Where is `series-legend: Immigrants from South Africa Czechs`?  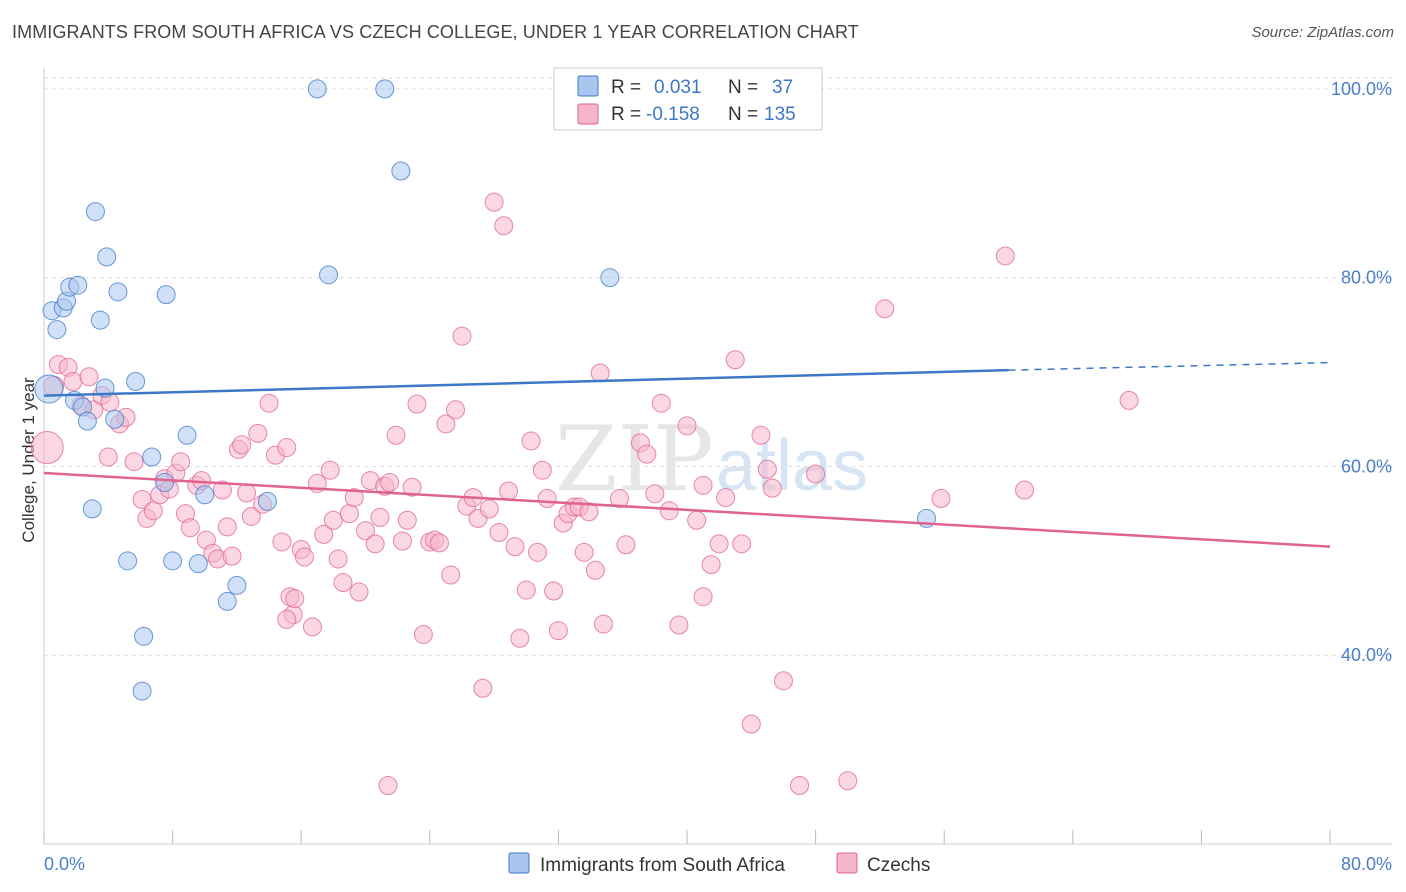
series-legend: Immigrants from South Africa Czechs is located at coordinates (719, 864).